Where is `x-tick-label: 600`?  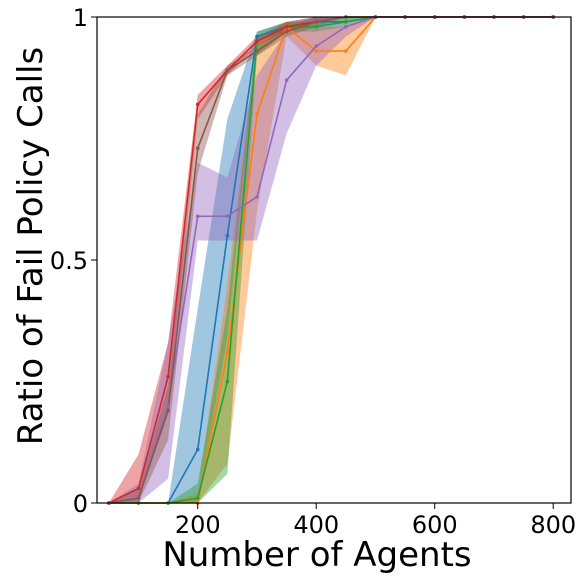
x-tick-label: 600 is located at coordinates (435, 525).